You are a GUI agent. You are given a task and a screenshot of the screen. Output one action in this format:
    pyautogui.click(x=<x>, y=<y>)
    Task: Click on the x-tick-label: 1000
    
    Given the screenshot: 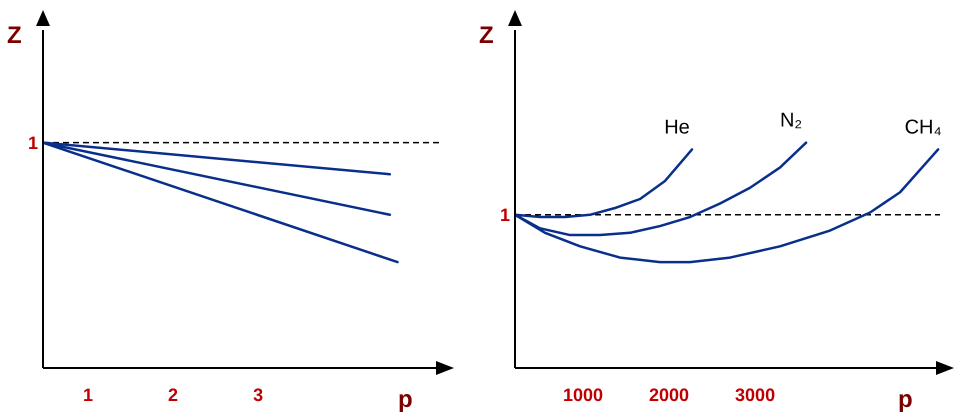 What is the action you would take?
    pyautogui.click(x=583, y=394)
    